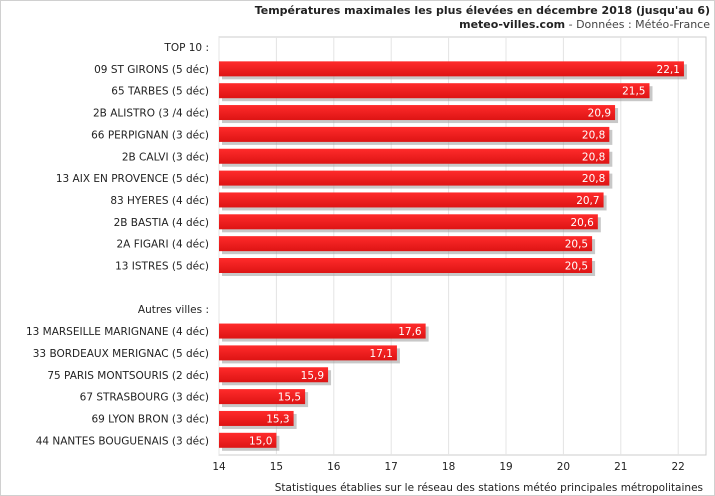 Image resolution: width=715 pixels, height=496 pixels. I want to click on bar-value-label: 22,1, so click(668, 70).